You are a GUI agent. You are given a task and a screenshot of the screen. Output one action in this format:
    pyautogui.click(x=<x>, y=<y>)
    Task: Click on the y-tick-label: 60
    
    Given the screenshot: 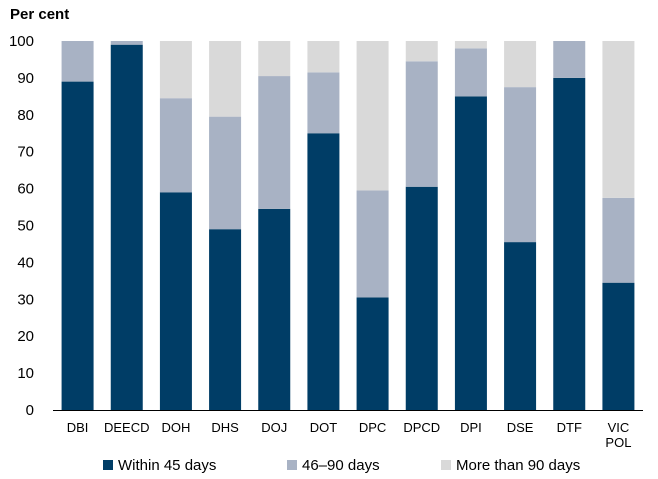 What is the action you would take?
    pyautogui.click(x=25, y=189)
    